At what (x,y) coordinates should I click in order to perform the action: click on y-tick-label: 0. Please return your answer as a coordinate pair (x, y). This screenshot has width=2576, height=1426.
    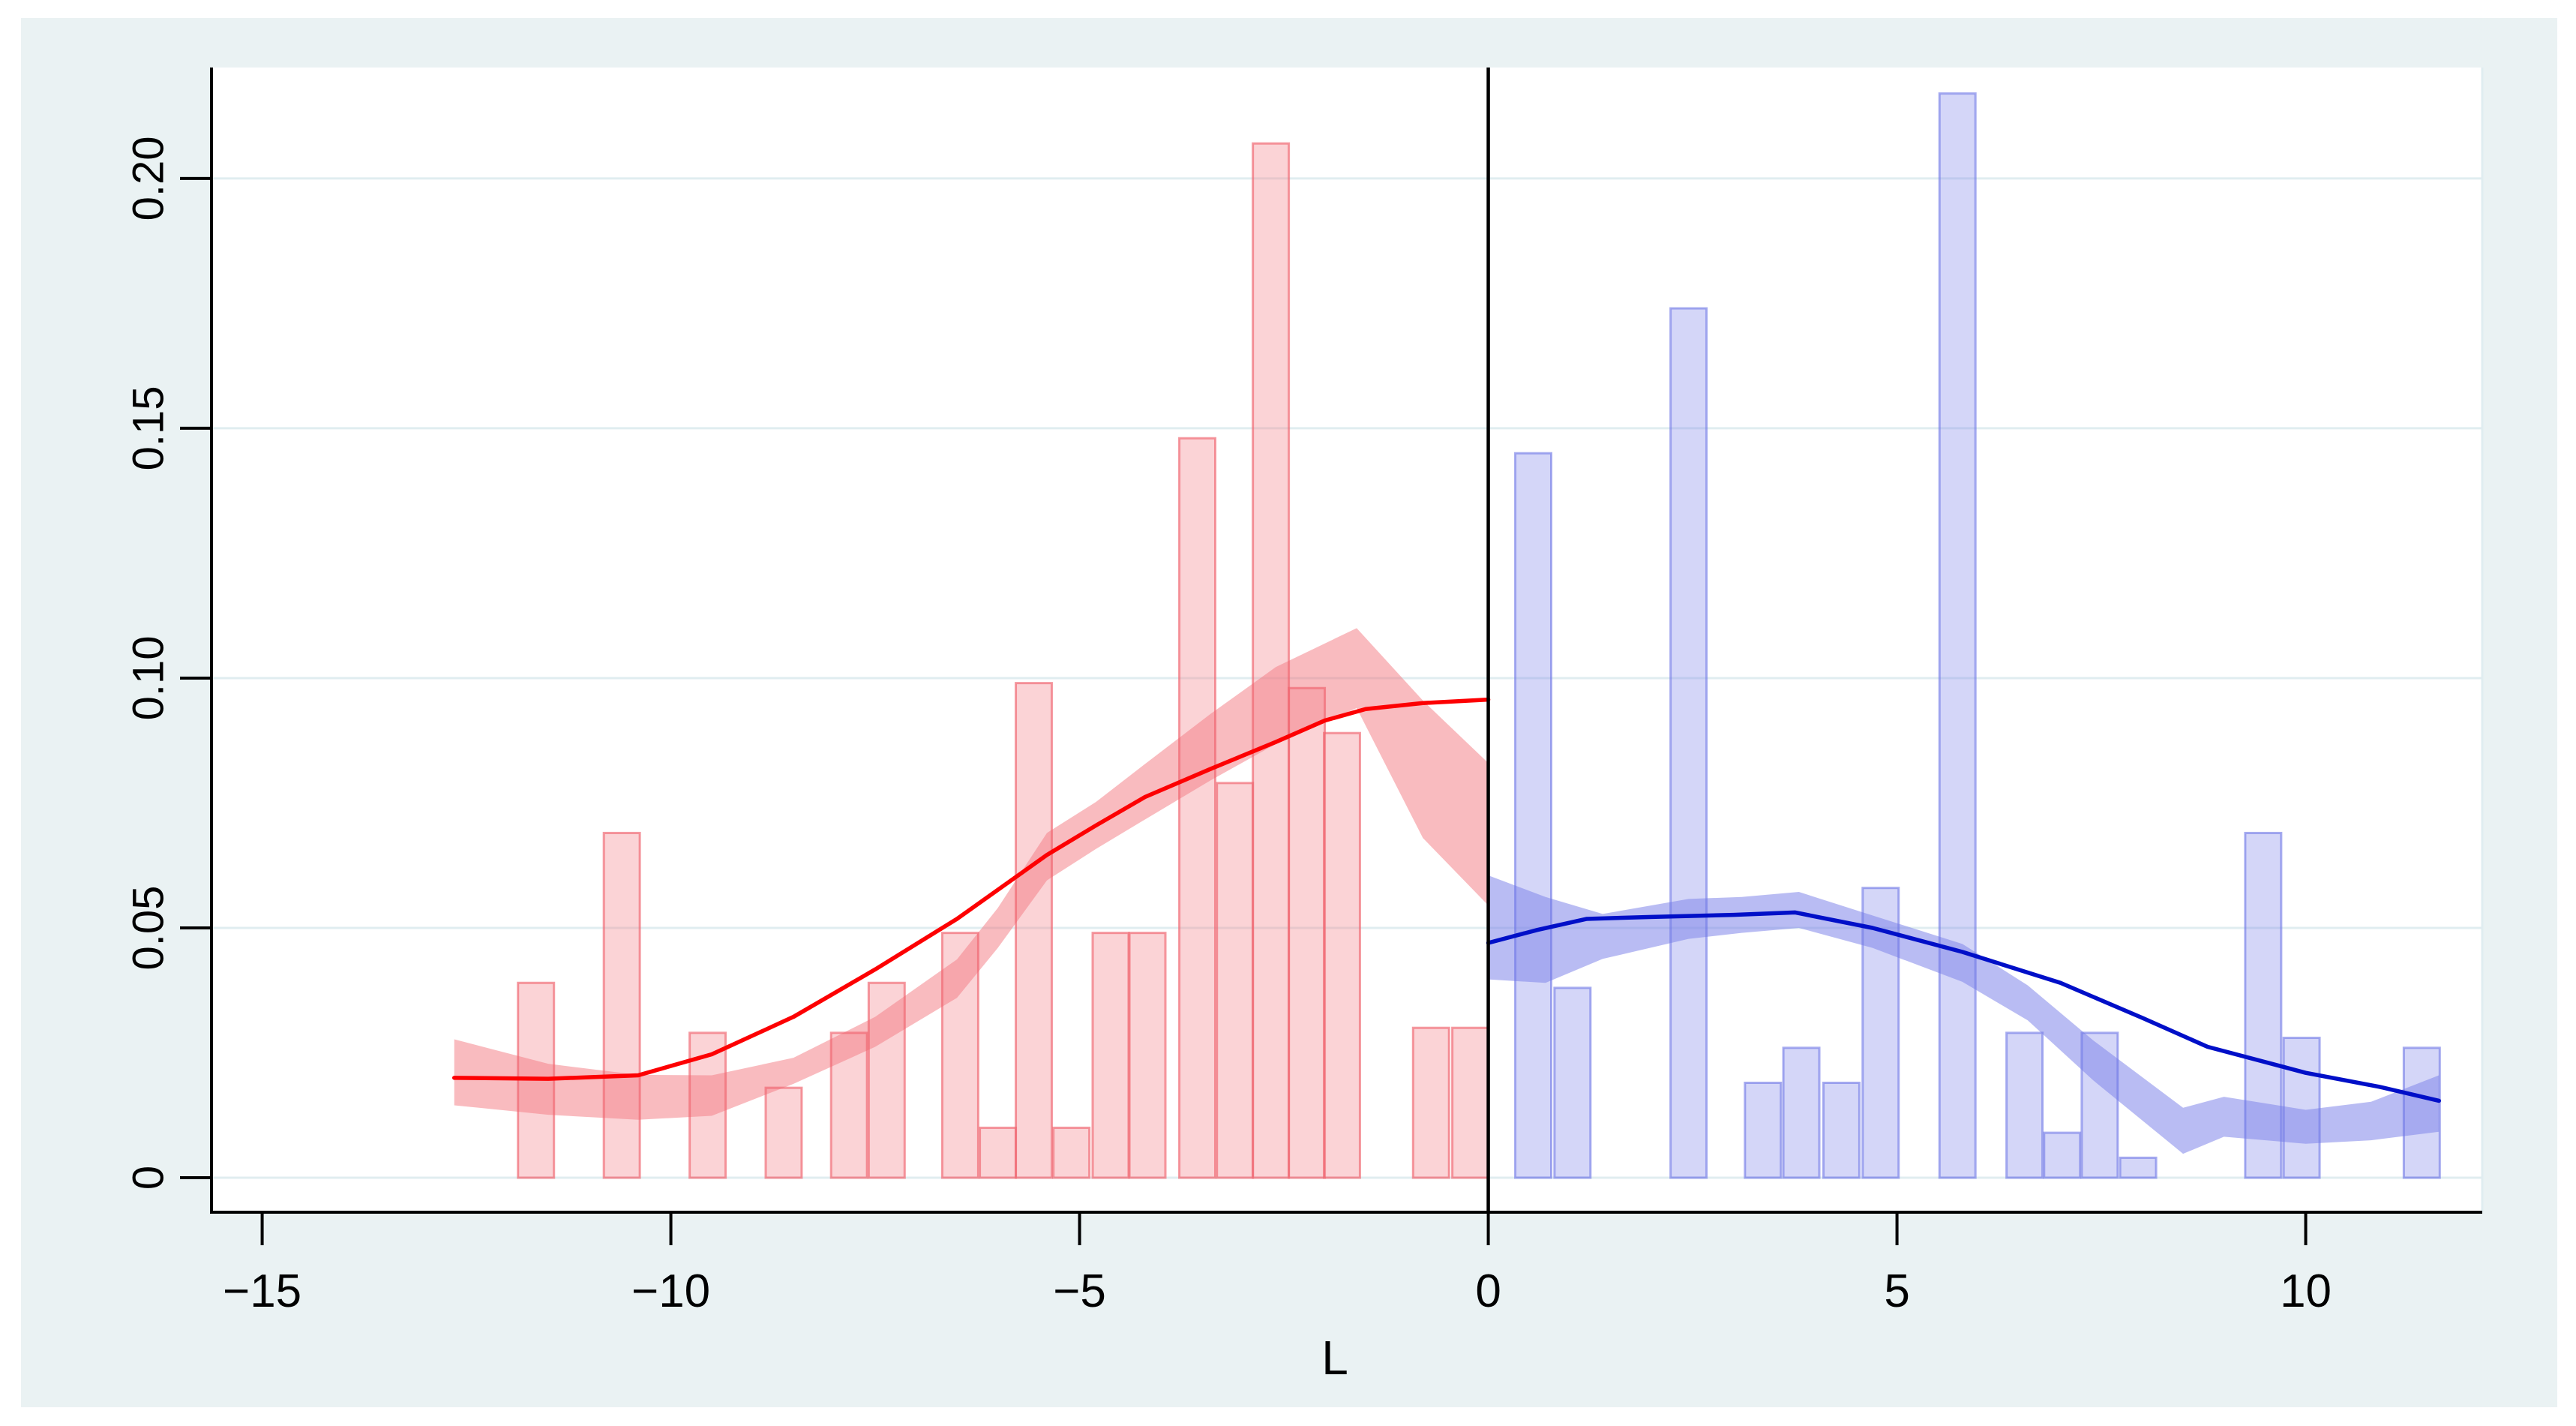
    Looking at the image, I should click on (148, 1178).